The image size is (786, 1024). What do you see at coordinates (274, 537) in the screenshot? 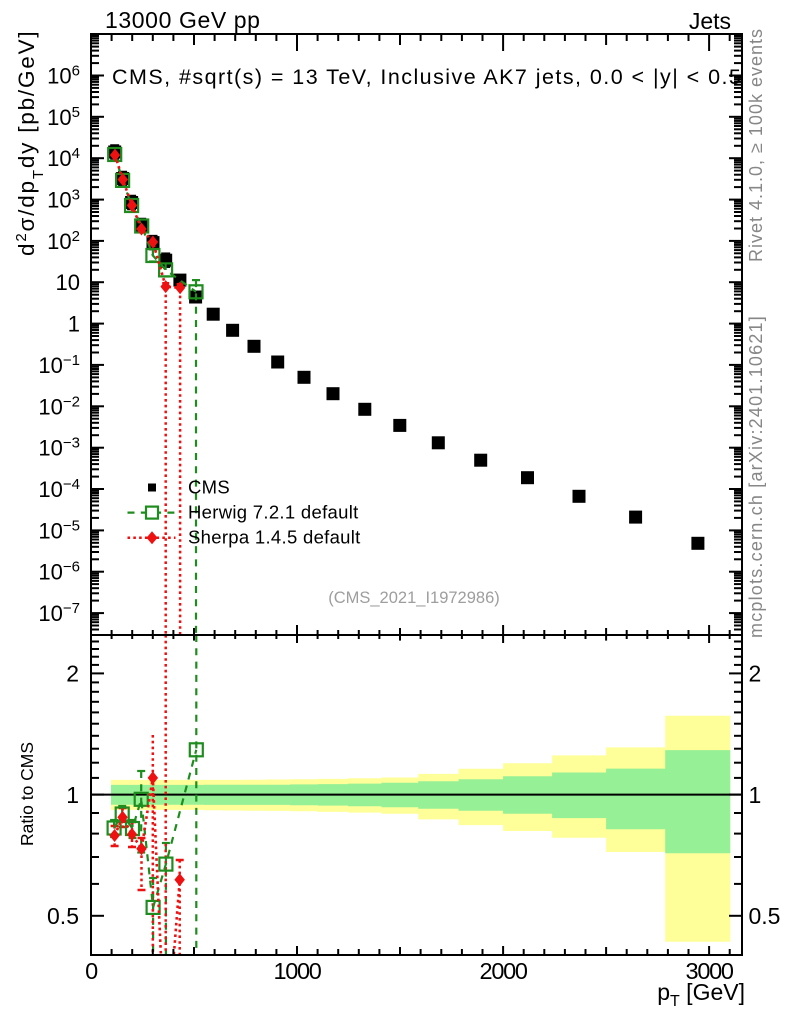
I see `svg-text: Sherpa 1.4.5 default` at bounding box center [274, 537].